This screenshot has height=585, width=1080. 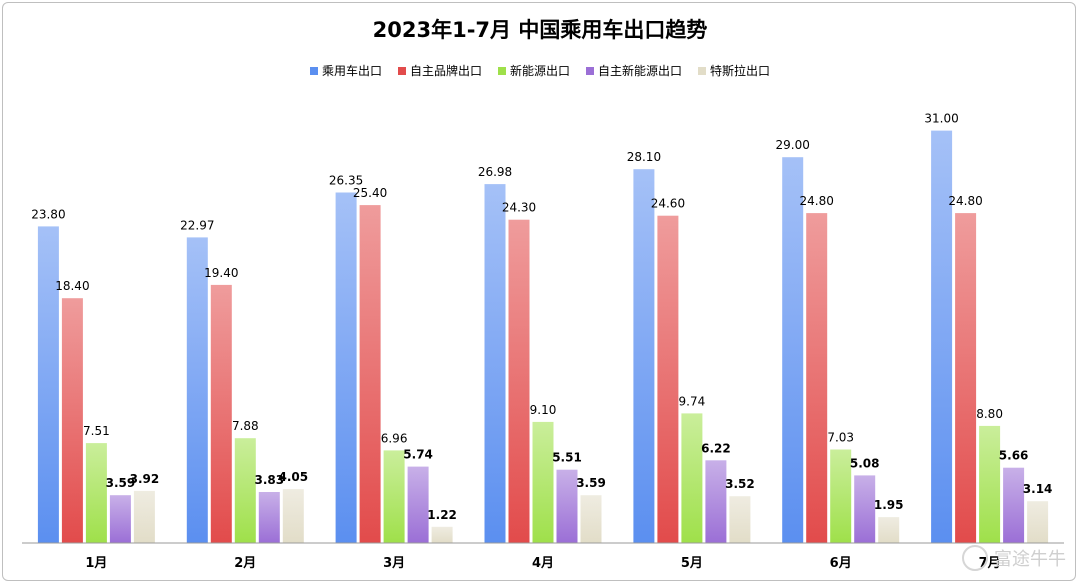 What do you see at coordinates (1030, 559) in the screenshot?
I see `watermark-text: 富途牛牛` at bounding box center [1030, 559].